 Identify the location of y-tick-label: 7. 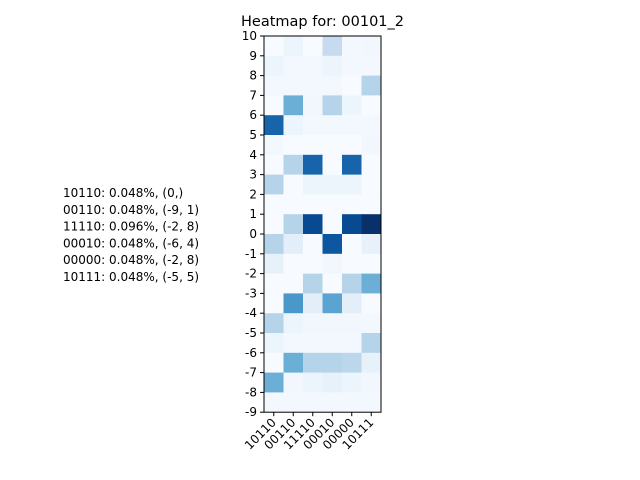
(253, 95).